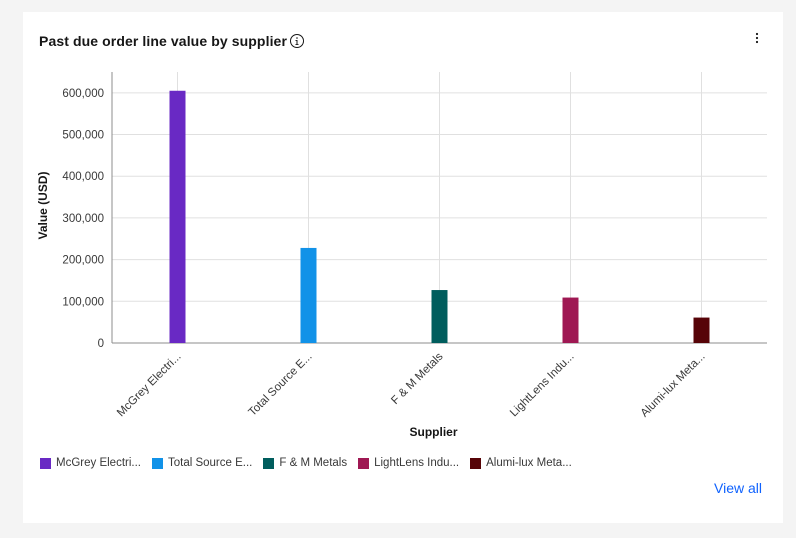  What do you see at coordinates (297, 41) in the screenshot?
I see `info-circle-icon` at bounding box center [297, 41].